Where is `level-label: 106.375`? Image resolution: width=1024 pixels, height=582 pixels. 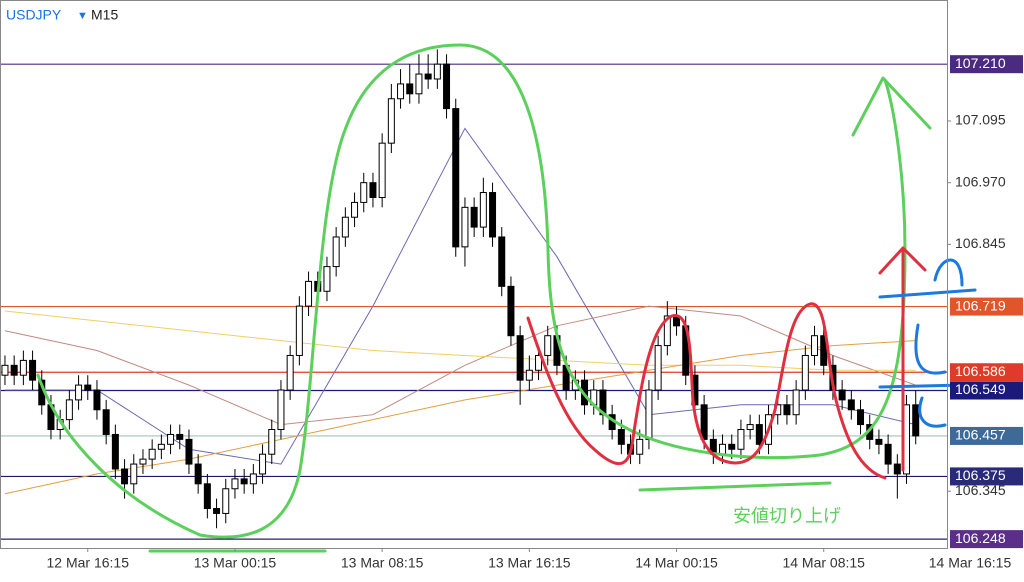 level-label: 106.375 is located at coordinates (980, 475).